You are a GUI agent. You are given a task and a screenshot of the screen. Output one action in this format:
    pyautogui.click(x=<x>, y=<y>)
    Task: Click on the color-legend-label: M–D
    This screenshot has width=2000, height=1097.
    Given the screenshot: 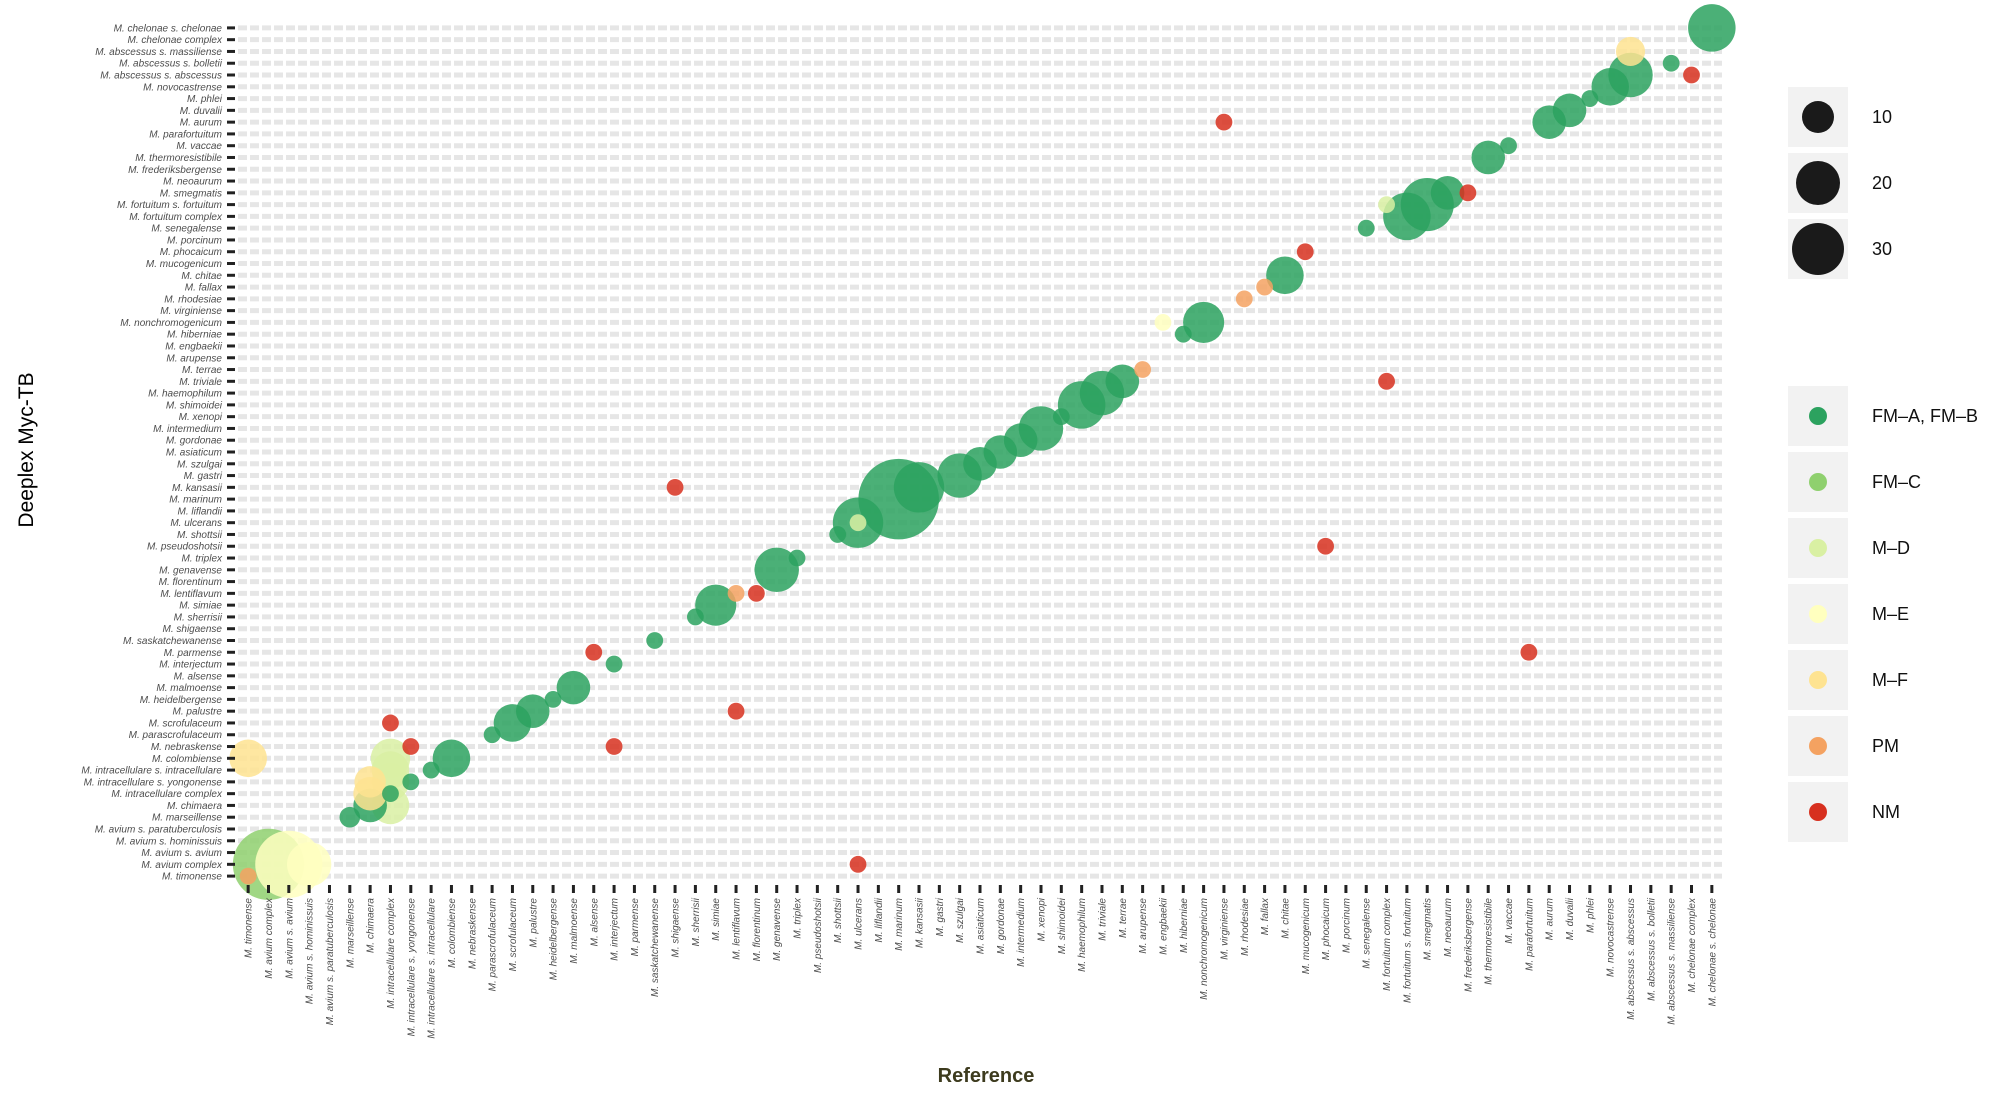 What is the action you would take?
    pyautogui.click(x=1891, y=548)
    